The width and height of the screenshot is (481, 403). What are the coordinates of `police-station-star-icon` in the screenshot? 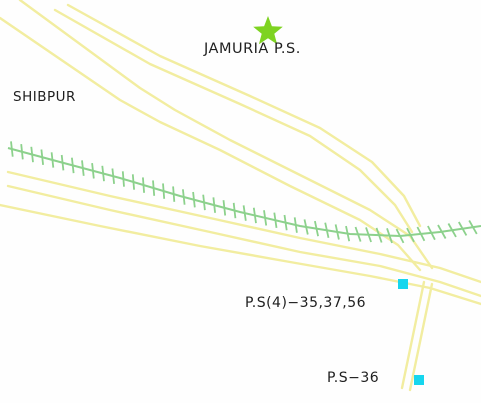 It's located at (268, 30).